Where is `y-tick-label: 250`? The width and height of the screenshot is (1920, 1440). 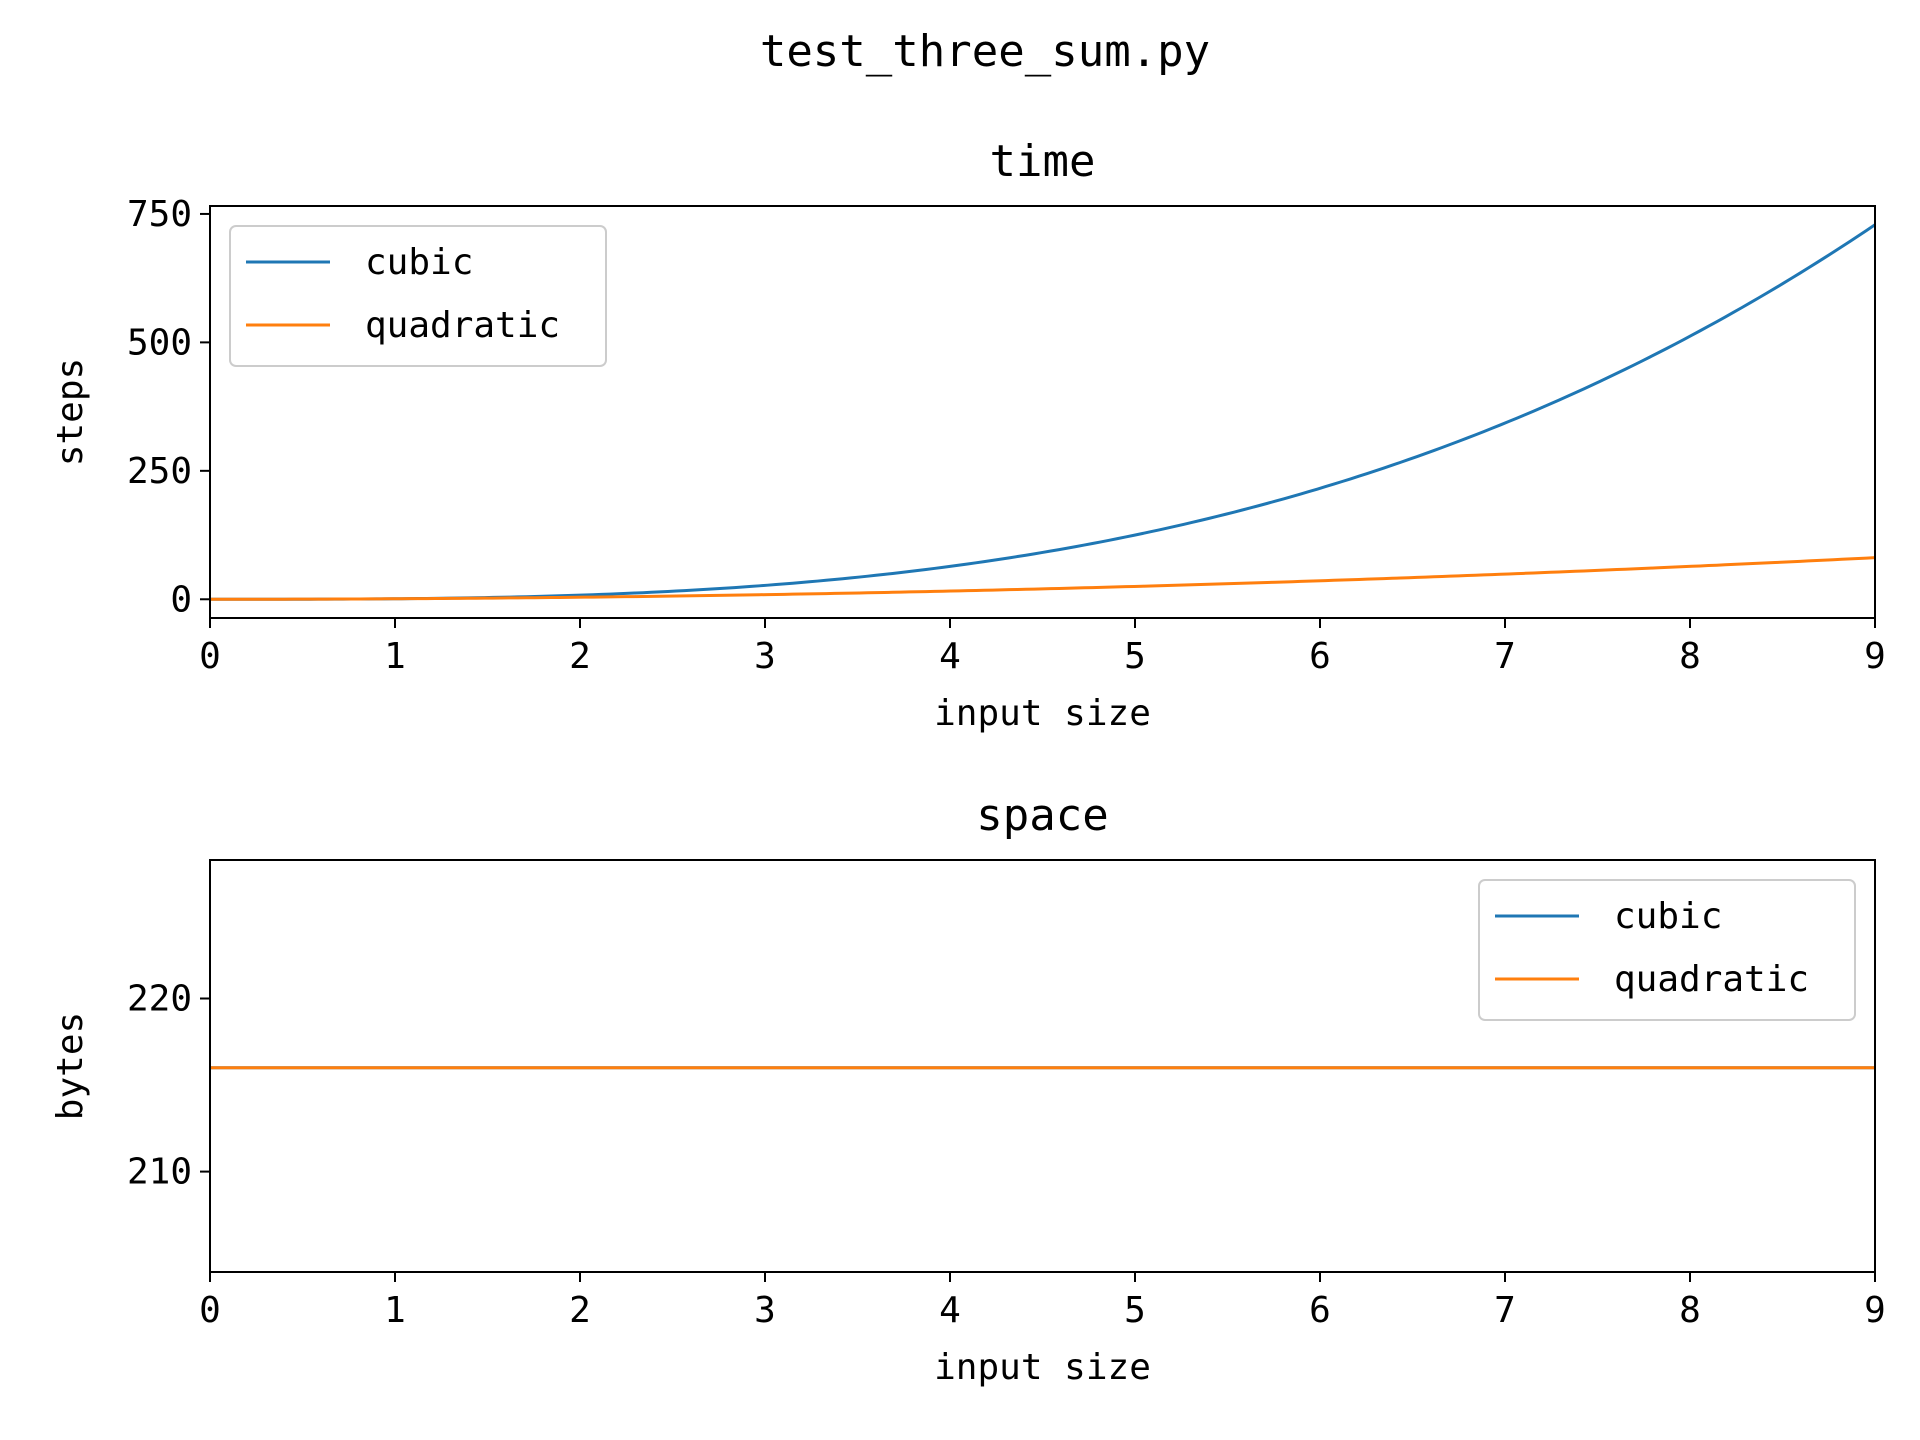 y-tick-label: 250 is located at coordinates (159, 471).